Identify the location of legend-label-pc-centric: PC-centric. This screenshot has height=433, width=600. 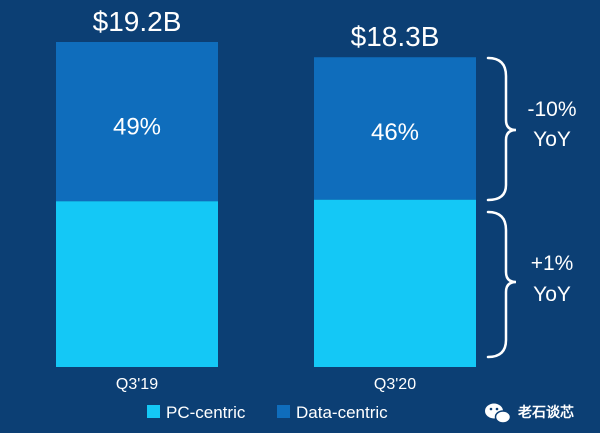
(206, 412).